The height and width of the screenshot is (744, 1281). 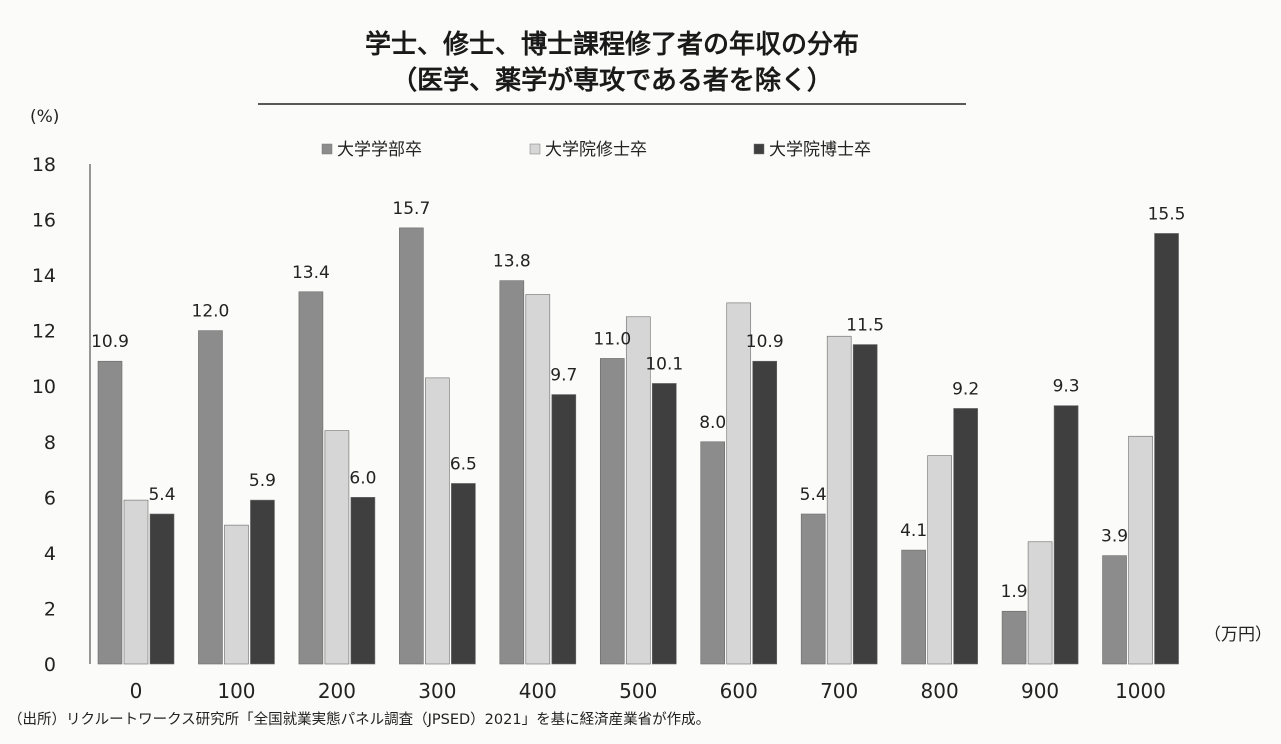 I want to click on data-label: 6.5, so click(x=463, y=464).